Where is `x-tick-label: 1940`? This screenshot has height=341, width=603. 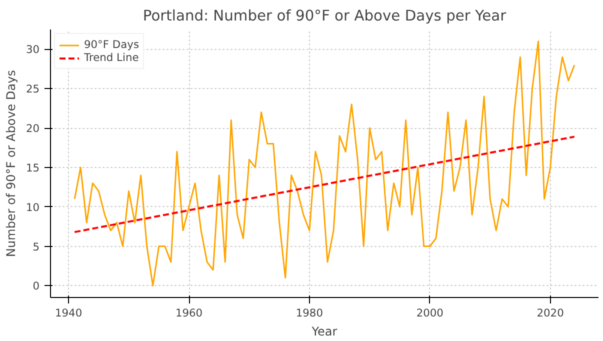
x-tick-label: 1940 is located at coordinates (68, 313).